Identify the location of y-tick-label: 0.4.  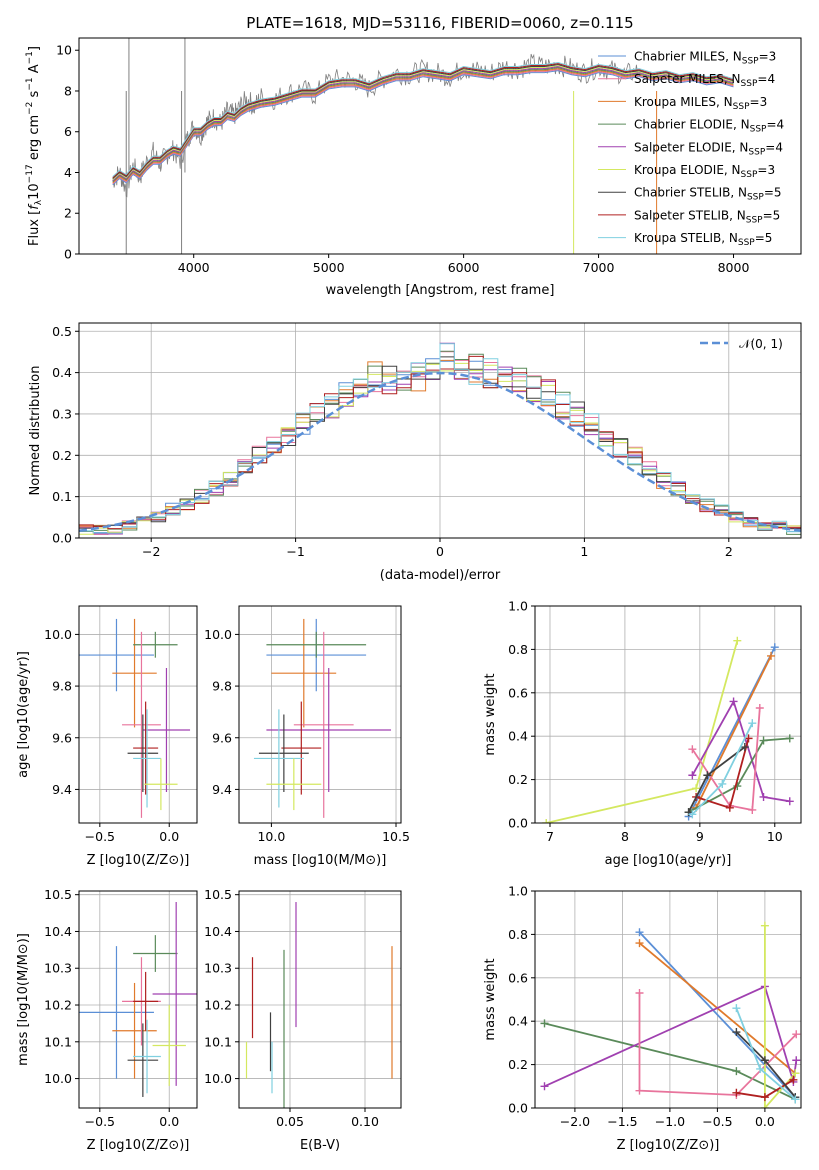
(518, 736).